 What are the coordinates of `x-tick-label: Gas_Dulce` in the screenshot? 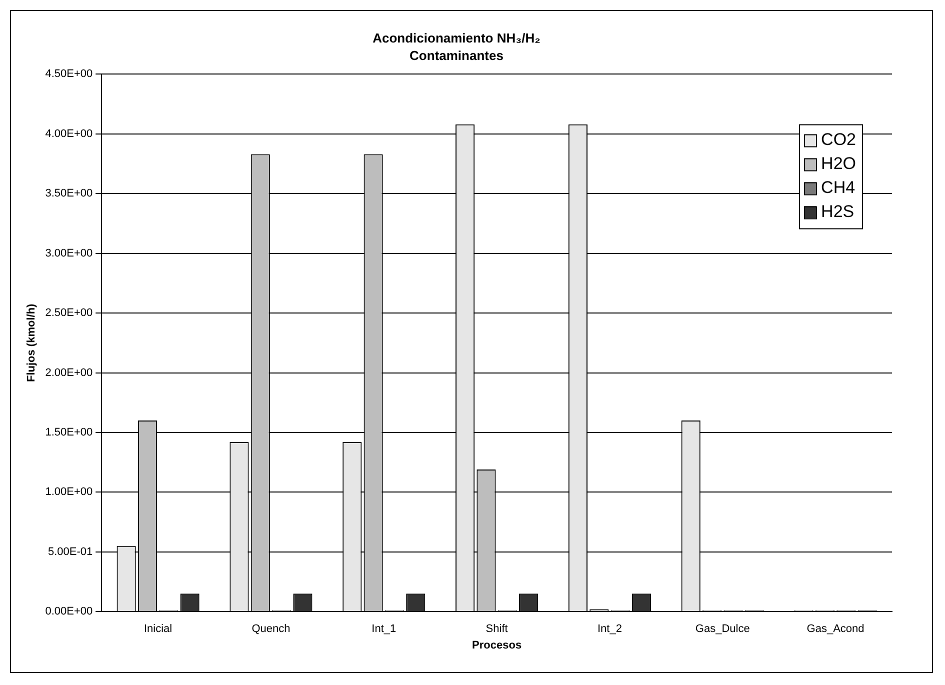 It's located at (722, 629).